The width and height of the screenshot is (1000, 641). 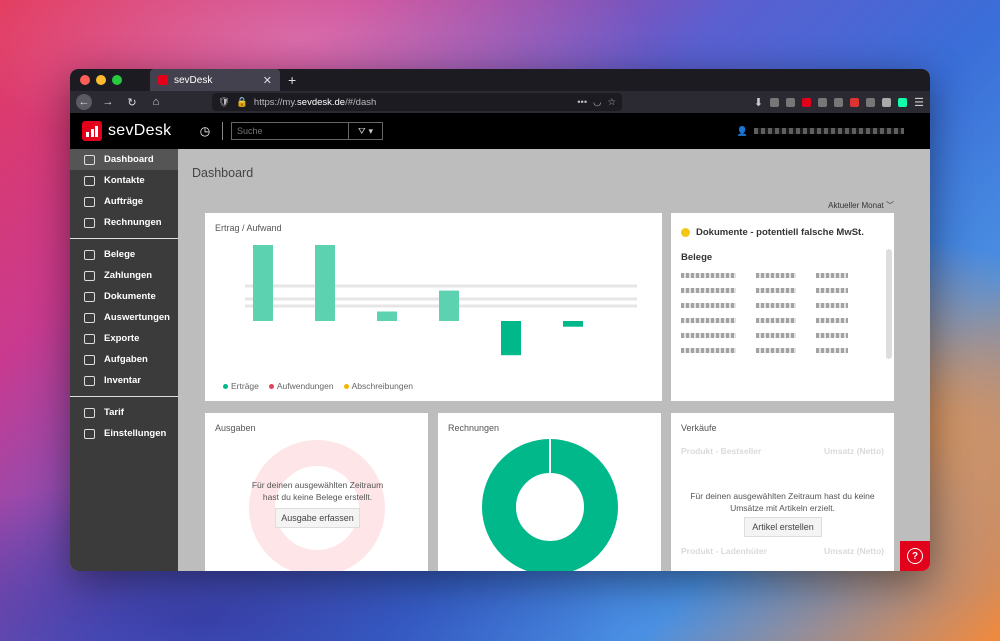 I want to click on card-title: Ausgaben, so click(x=235, y=428).